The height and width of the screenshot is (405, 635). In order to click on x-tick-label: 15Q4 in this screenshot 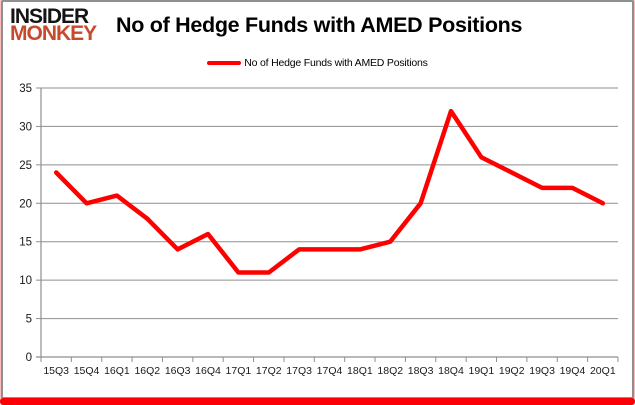, I will do `click(87, 371)`.